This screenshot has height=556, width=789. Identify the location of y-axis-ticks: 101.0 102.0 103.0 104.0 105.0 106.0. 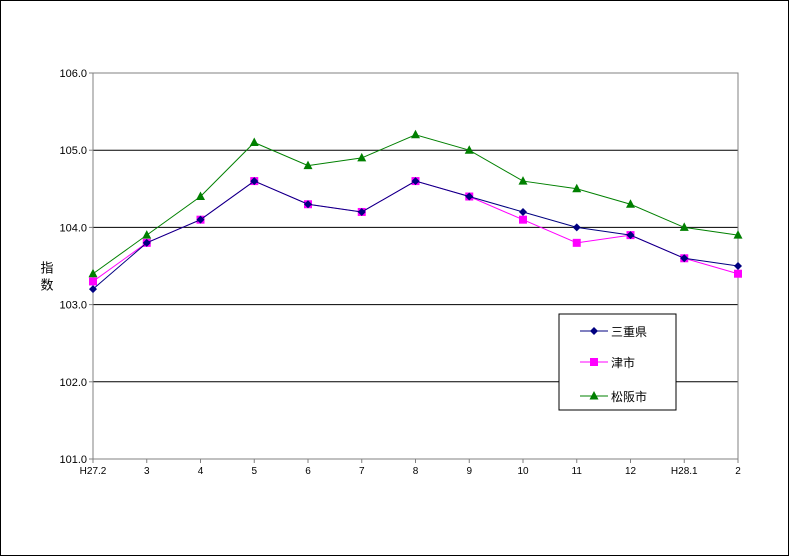
(76, 267).